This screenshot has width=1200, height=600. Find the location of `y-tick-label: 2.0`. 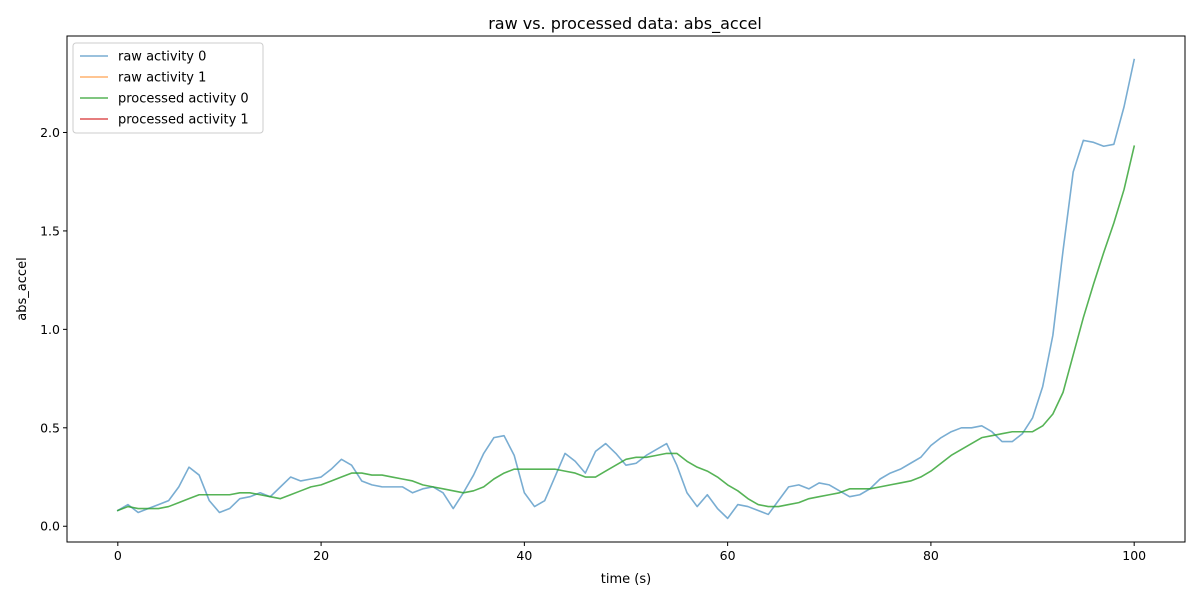

y-tick-label: 2.0 is located at coordinates (50, 132).